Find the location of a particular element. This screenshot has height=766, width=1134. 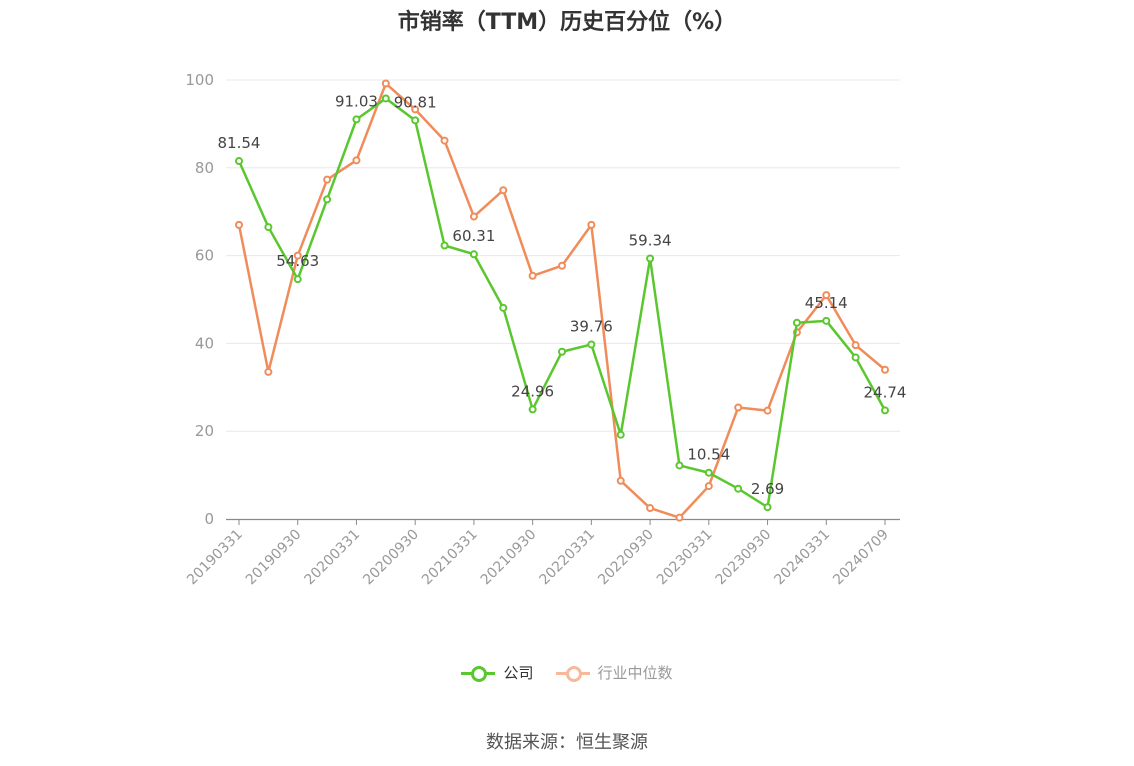

legend-company-label: 公司 is located at coordinates (518, 673).